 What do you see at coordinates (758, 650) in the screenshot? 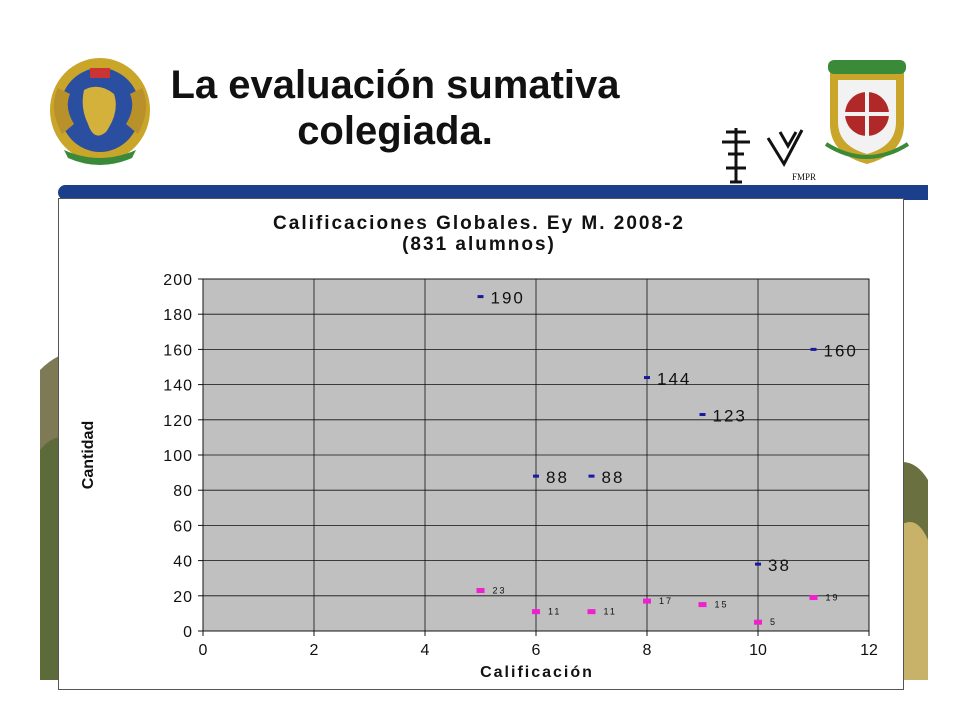
I see `x-tick-label: 10` at bounding box center [758, 650].